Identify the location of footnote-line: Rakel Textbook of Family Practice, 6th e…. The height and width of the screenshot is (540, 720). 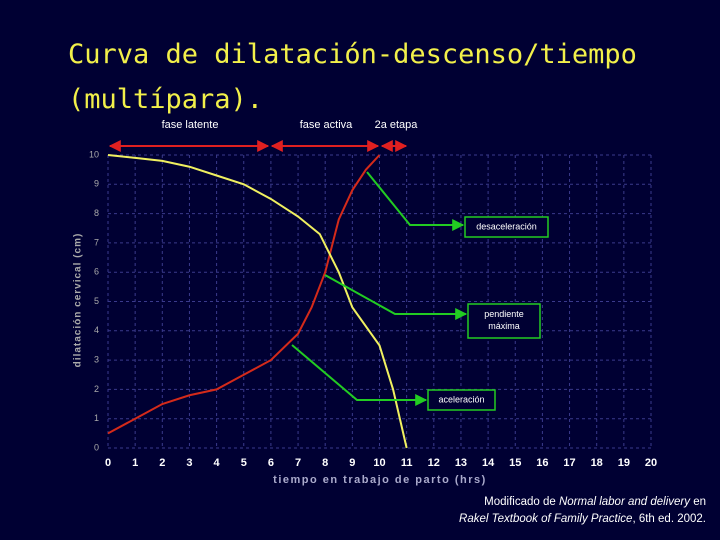
(582, 519).